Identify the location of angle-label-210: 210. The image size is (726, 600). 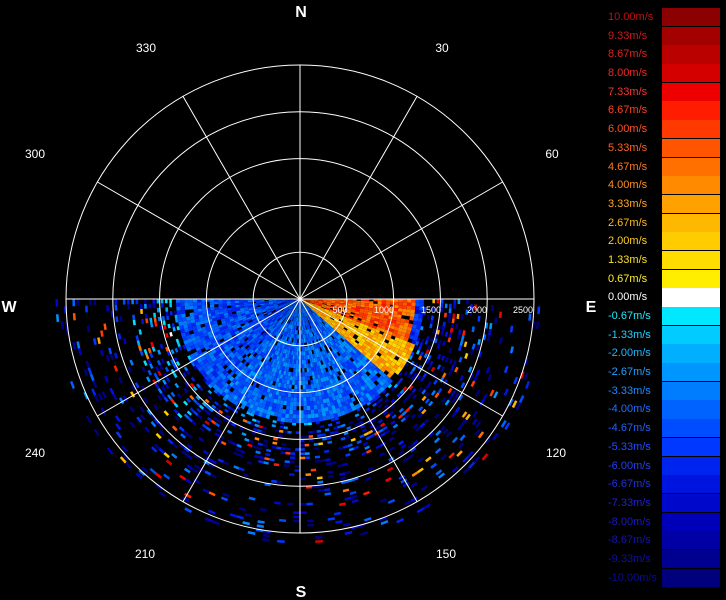
(145, 554).